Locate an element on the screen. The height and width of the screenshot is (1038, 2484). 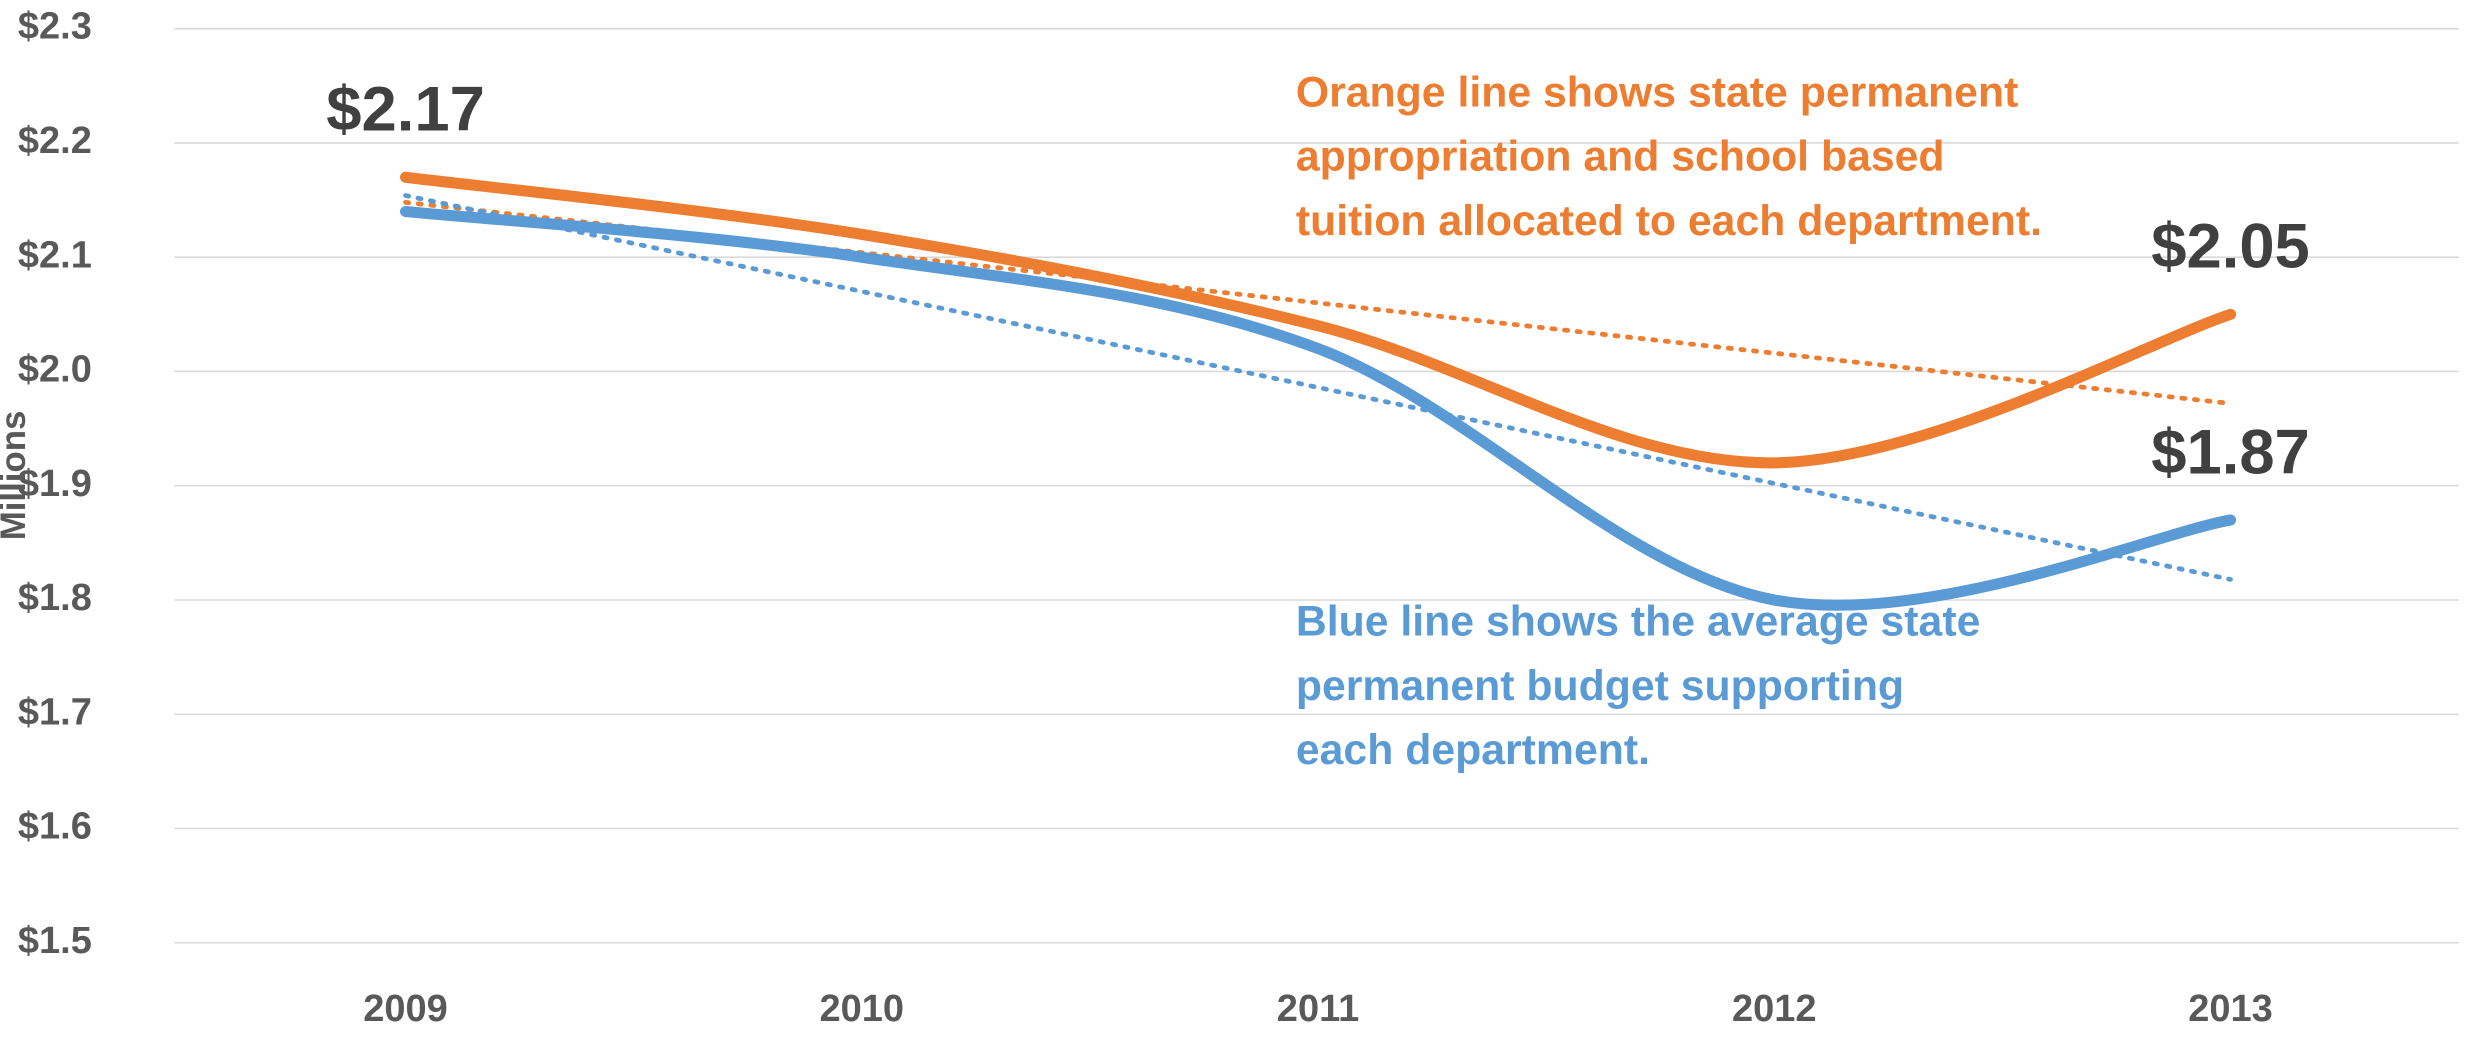
x-tick-label: 2011 is located at coordinates (1318, 1009).